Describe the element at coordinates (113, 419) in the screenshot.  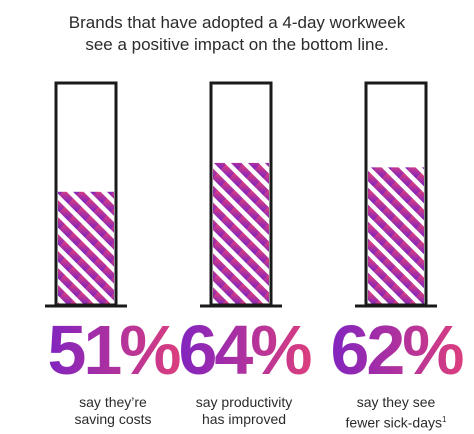
I see `caption-line: saving costs` at that location.